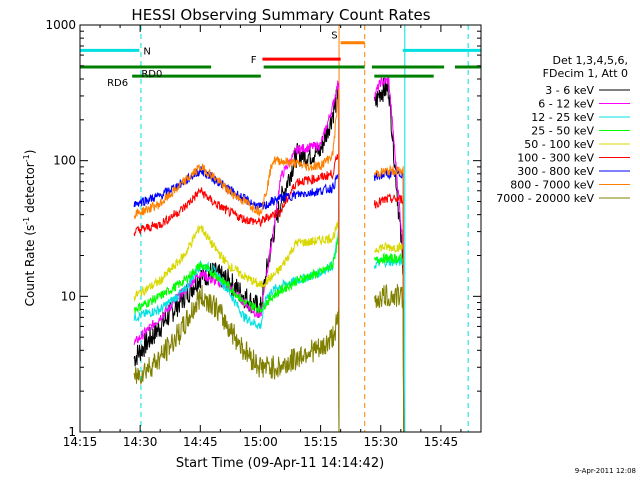 The height and width of the screenshot is (480, 640). Describe the element at coordinates (380, 442) in the screenshot. I see `x-tick-label: 15:30` at that location.